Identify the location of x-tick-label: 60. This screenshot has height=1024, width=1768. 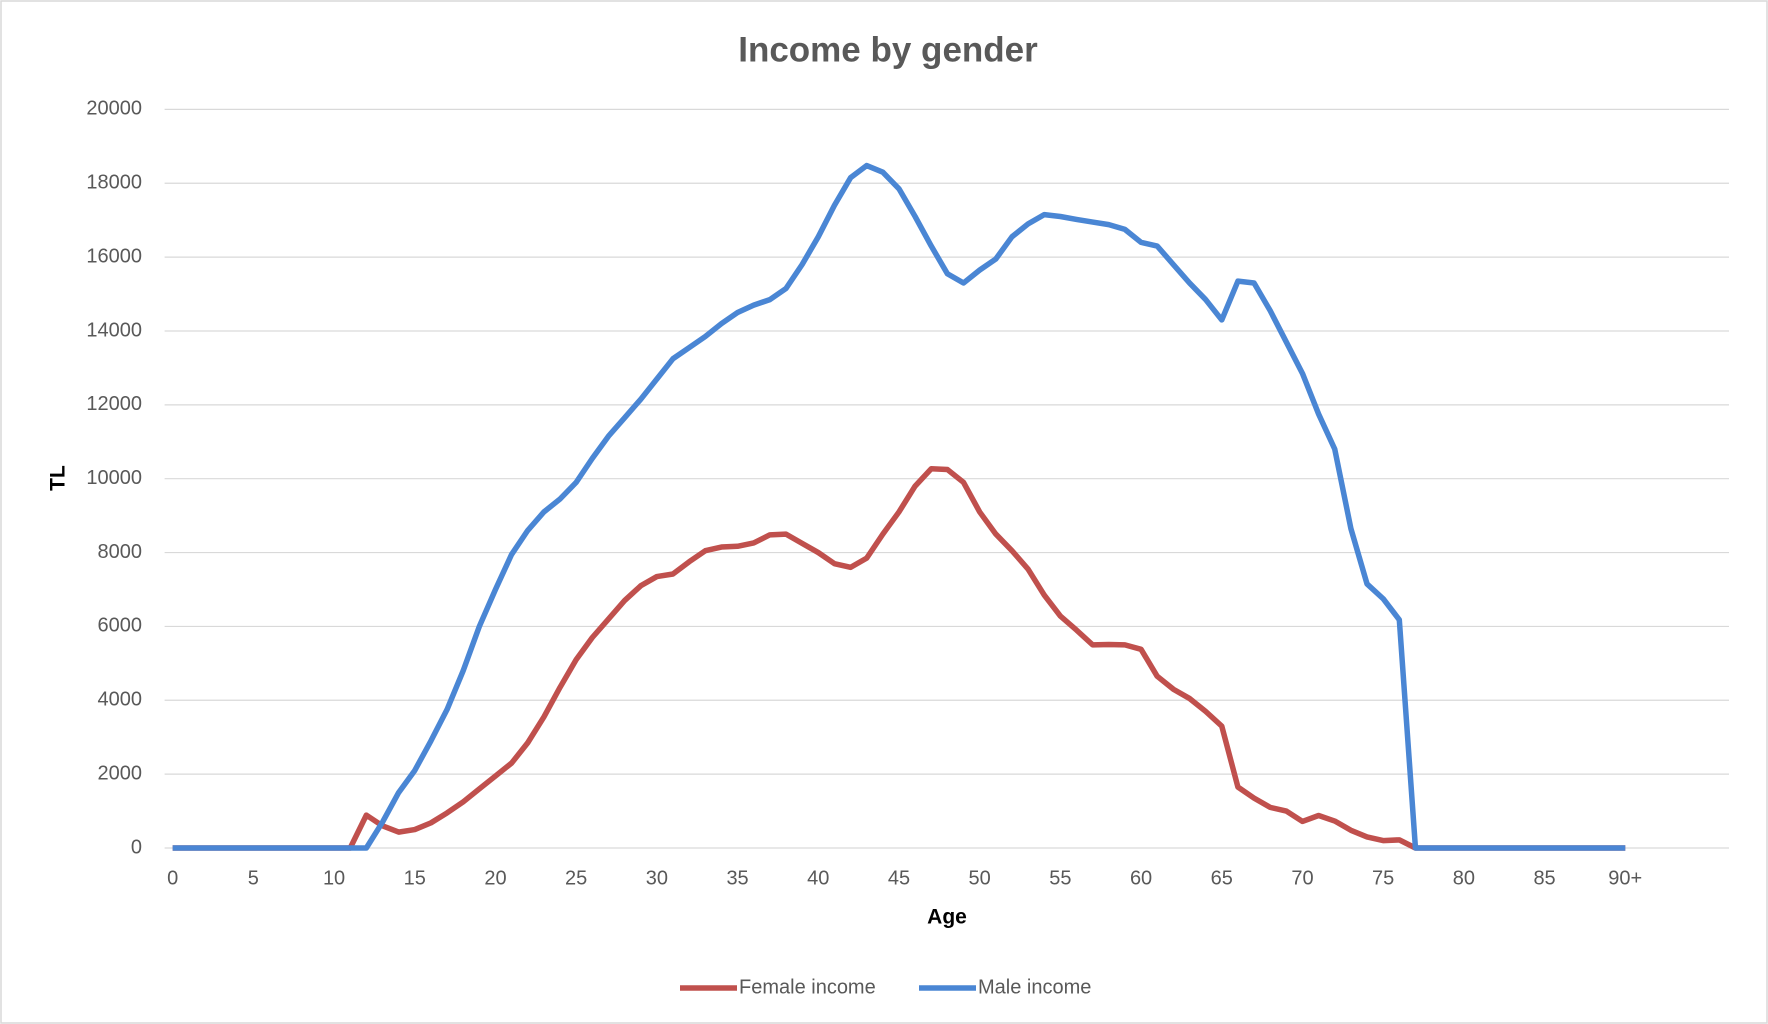
(1141, 878).